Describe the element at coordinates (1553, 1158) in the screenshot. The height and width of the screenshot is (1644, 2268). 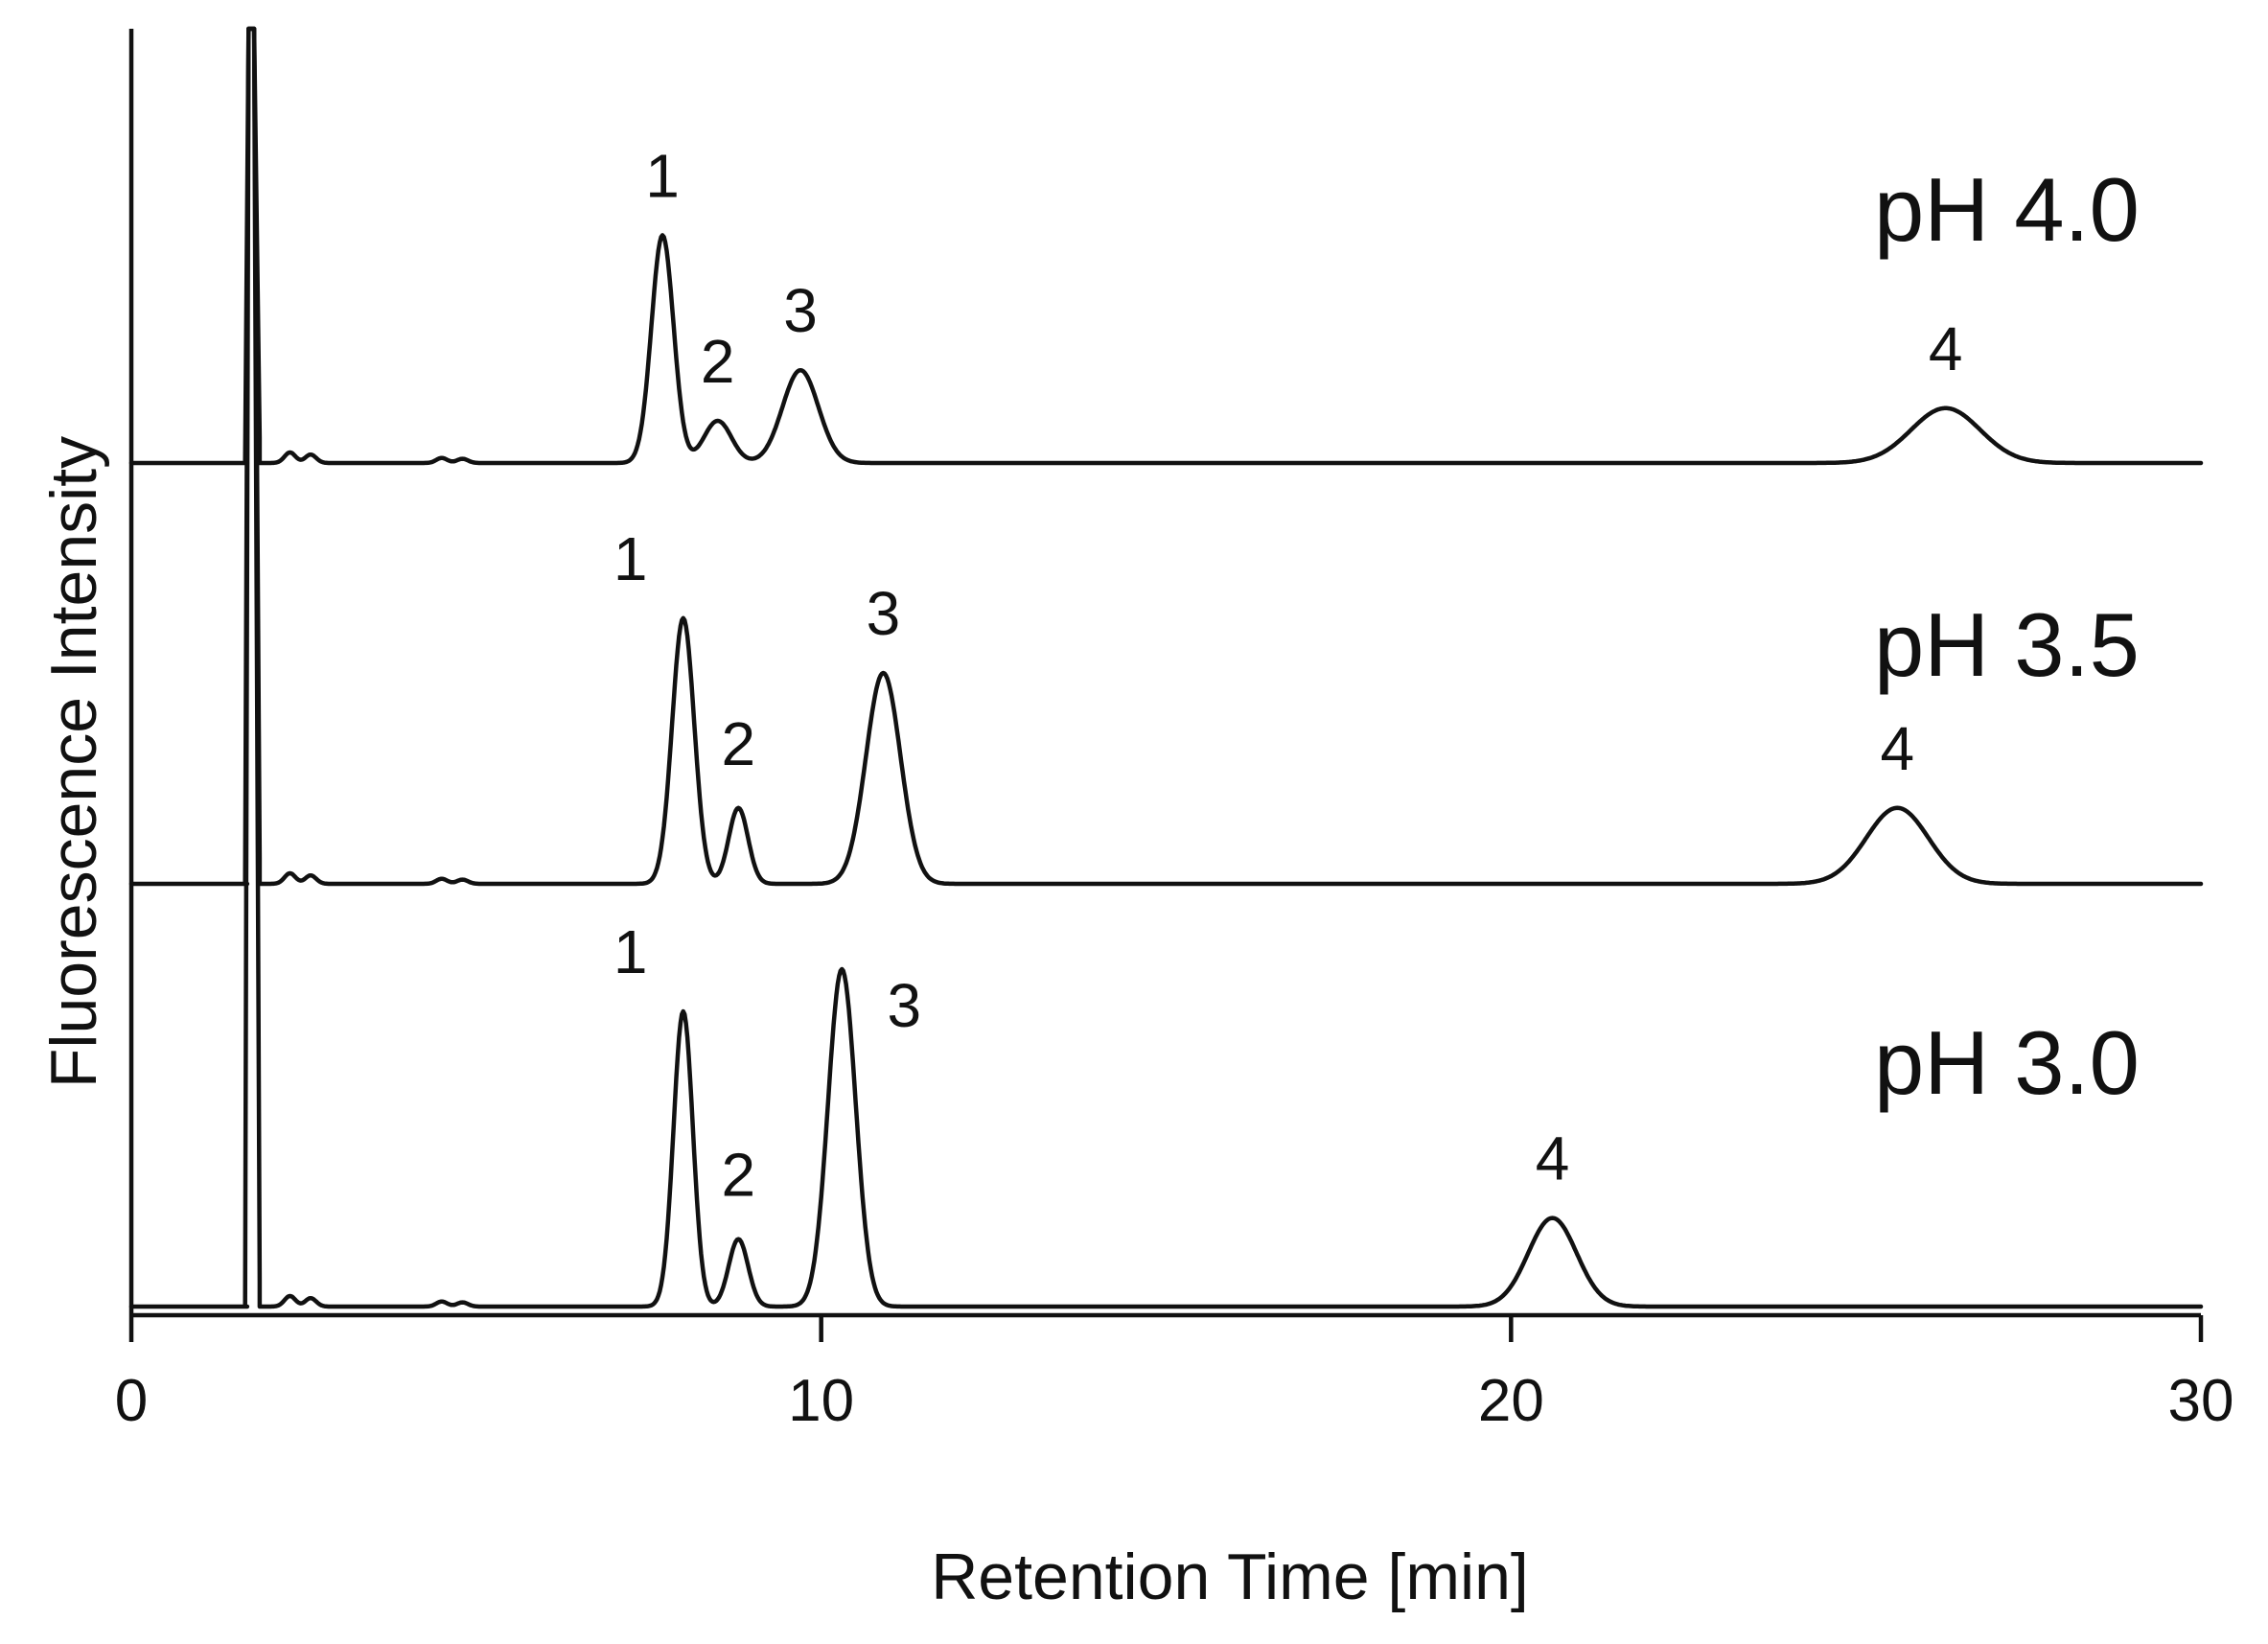
I see `peak-label-2-4: 4` at that location.